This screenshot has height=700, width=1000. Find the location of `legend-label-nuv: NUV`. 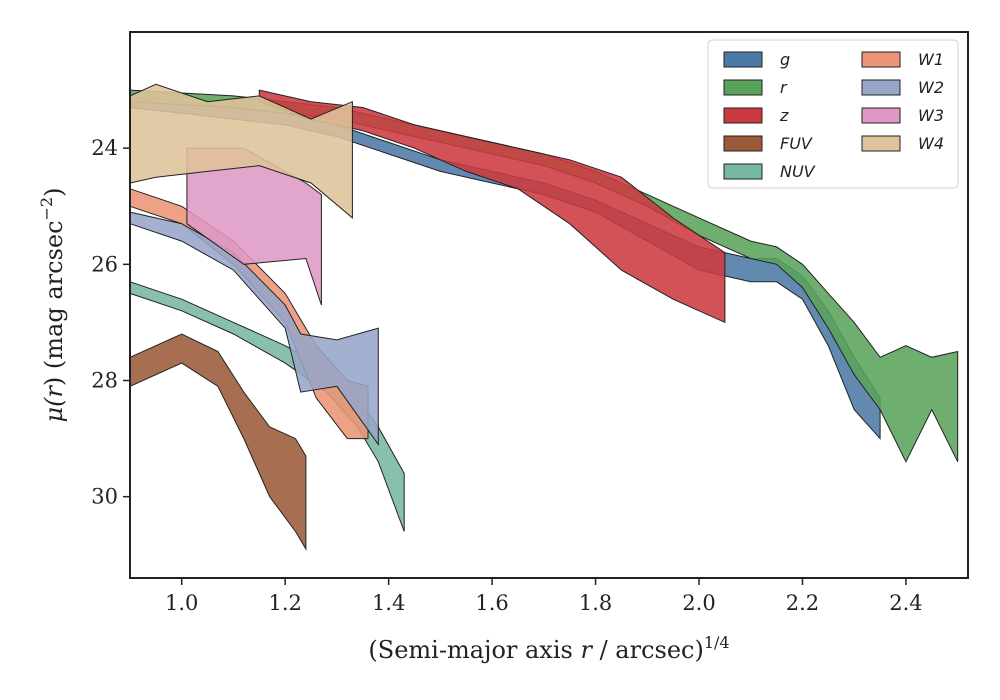

legend-label-nuv: NUV is located at coordinates (798, 171).